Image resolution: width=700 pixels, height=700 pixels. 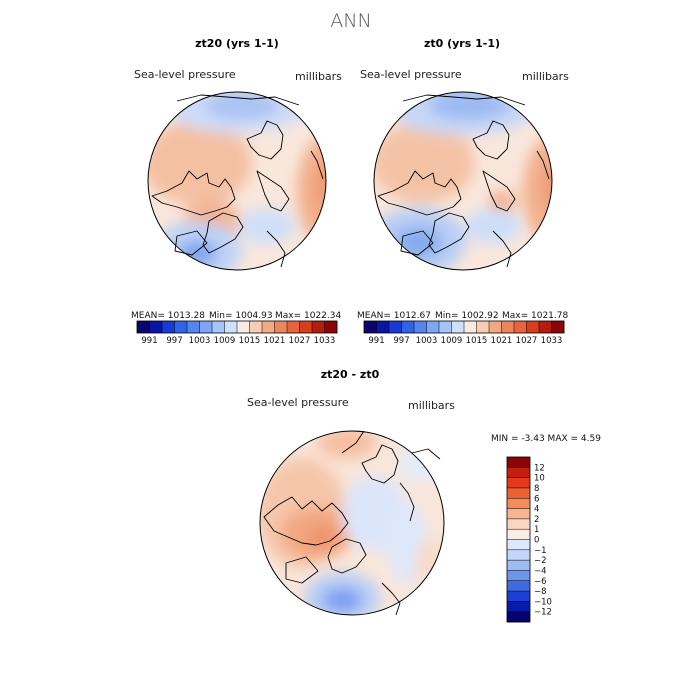 I want to click on stat-mean: MEAN= 1012.67, so click(x=394, y=316).